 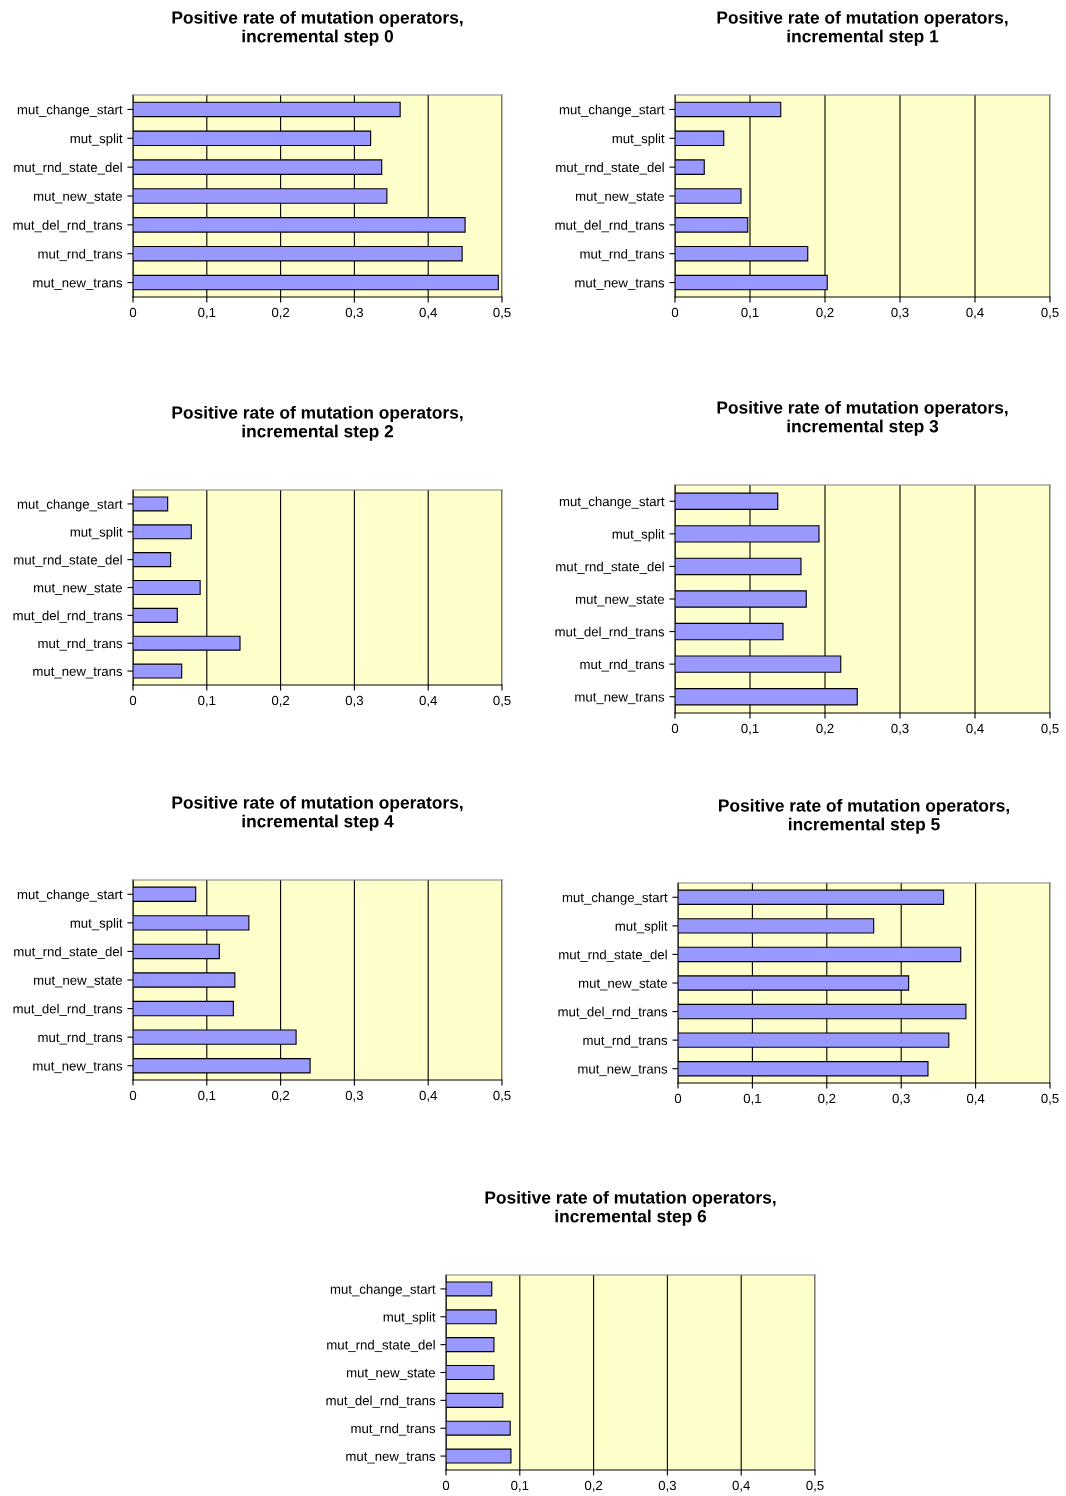 I want to click on chart-title: Positive rate of mutation operators, incremental step 4, so click(x=317, y=813).